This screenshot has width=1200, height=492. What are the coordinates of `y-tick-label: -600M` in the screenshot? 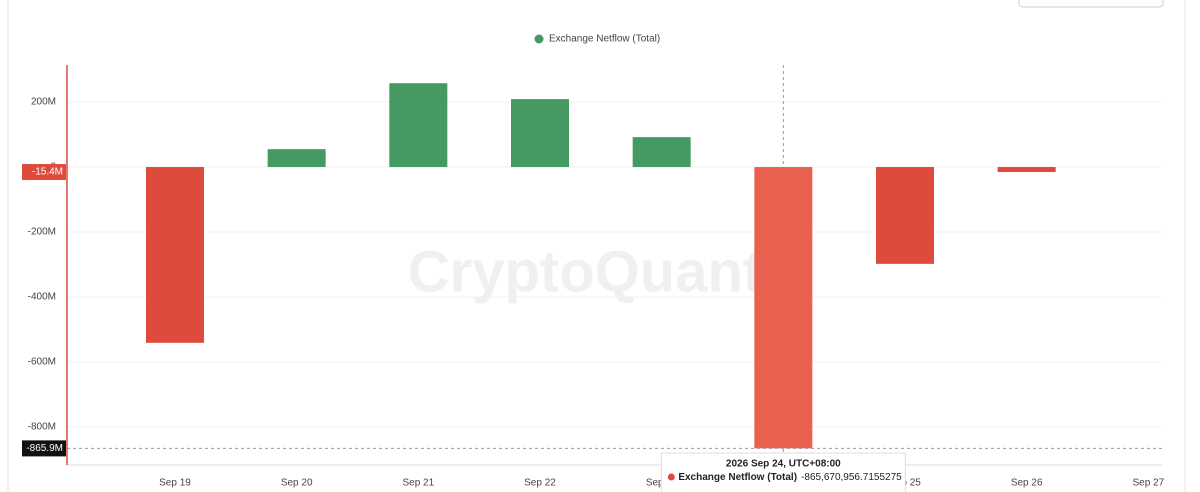 It's located at (42, 362).